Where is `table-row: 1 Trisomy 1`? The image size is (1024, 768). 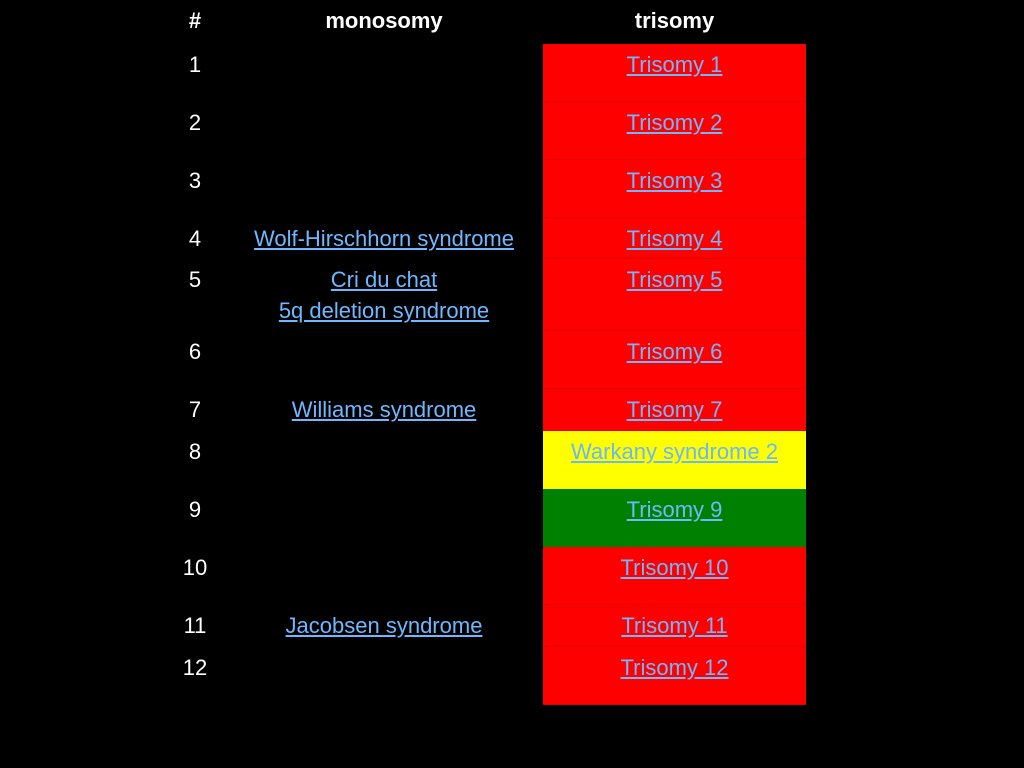
table-row: 1 Trisomy 1 is located at coordinates (485, 73).